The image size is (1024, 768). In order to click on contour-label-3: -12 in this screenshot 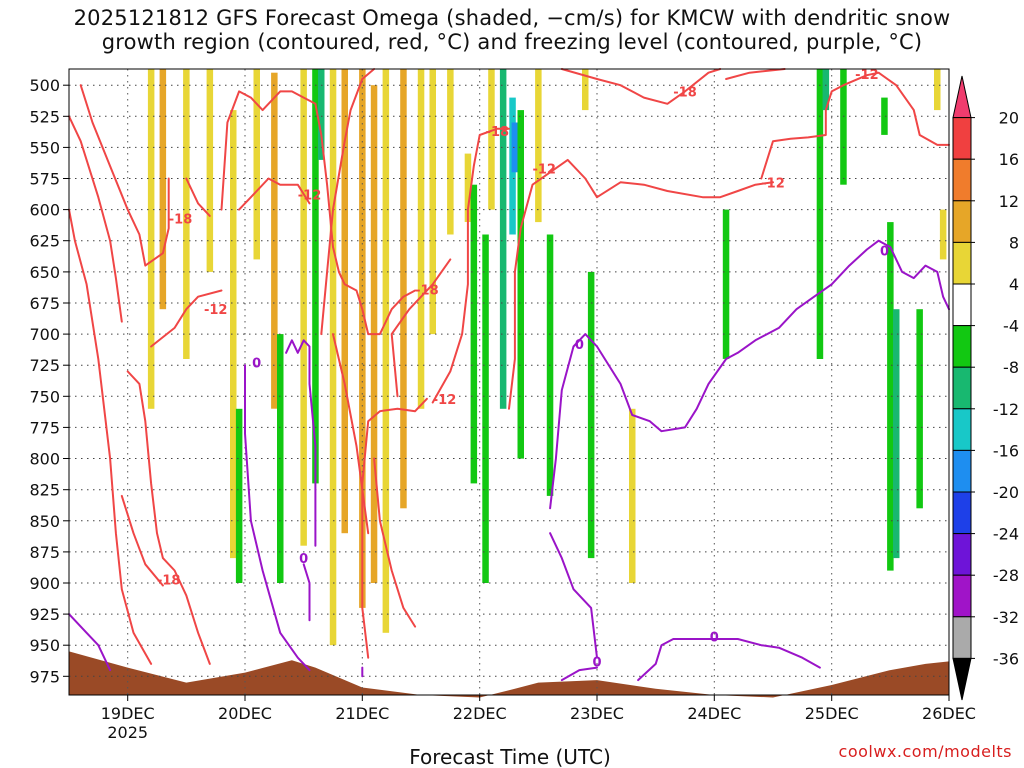, I will do `click(310, 196)`.